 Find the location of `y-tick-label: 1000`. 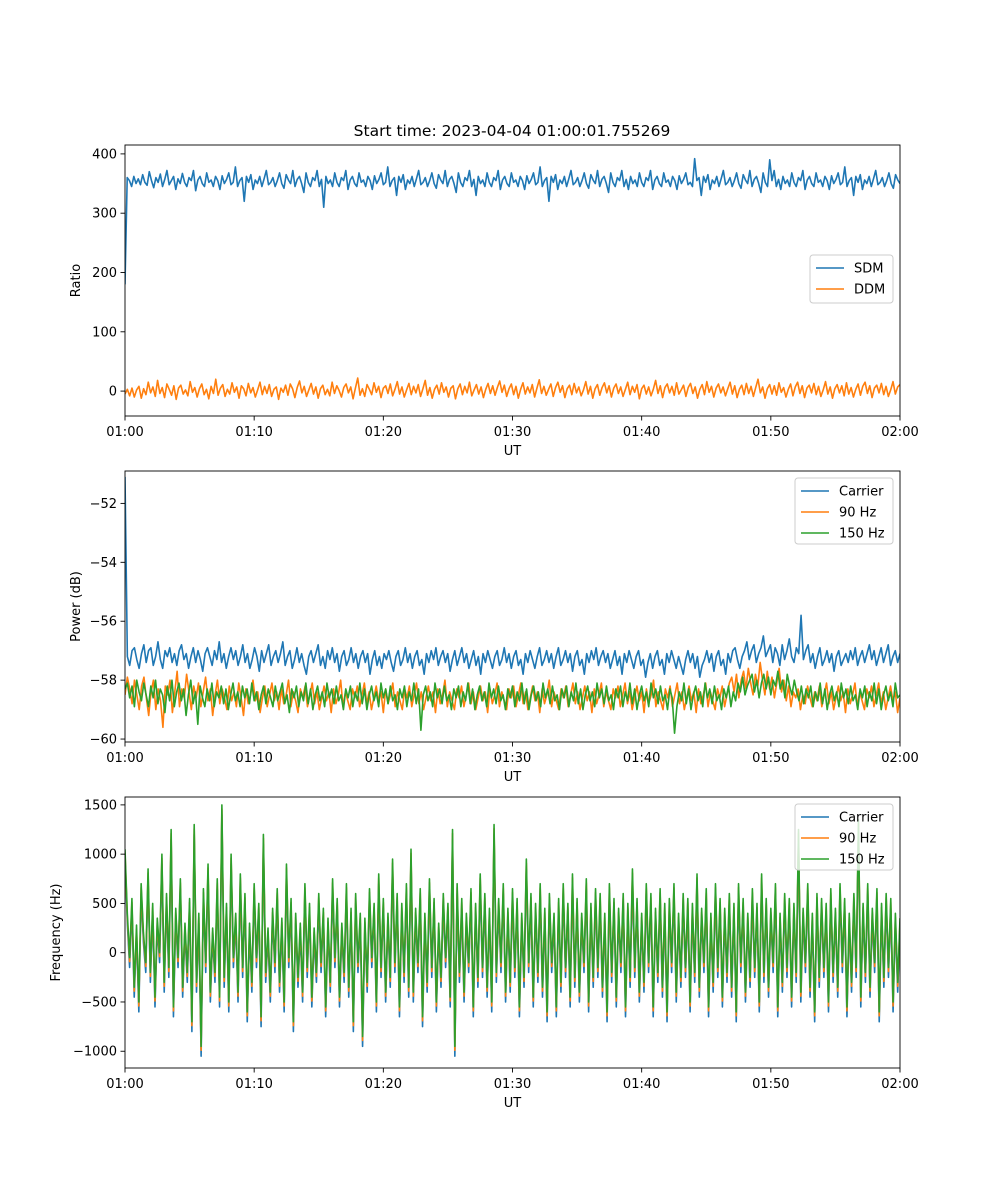

y-tick-label: 1000 is located at coordinates (100, 855).